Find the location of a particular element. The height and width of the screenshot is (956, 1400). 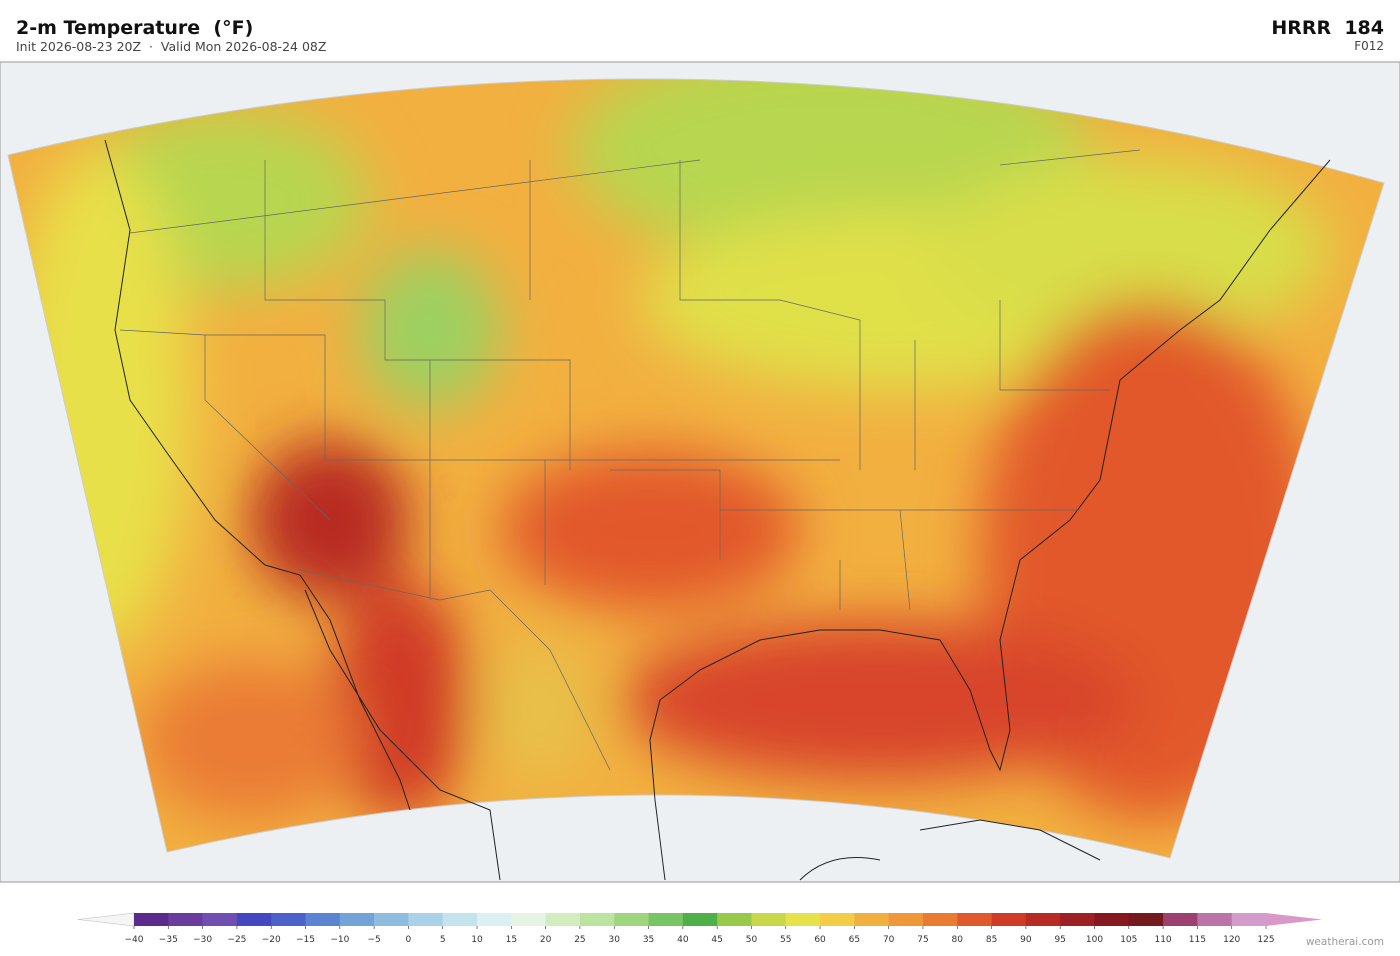

colorbar-tick-label: 110 is located at coordinates (1162, 940).